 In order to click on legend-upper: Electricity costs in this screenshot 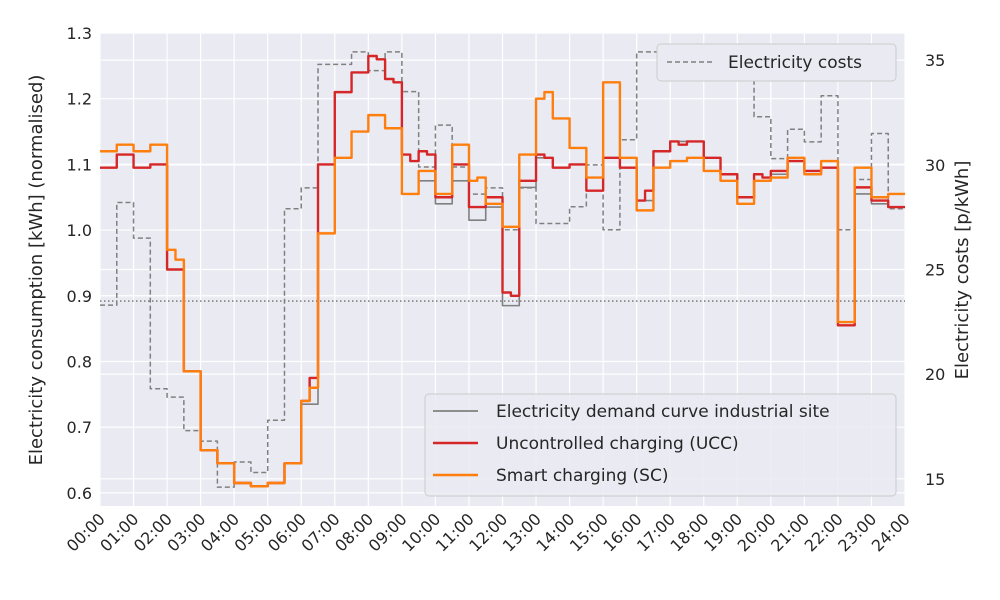, I will do `click(776, 62)`.